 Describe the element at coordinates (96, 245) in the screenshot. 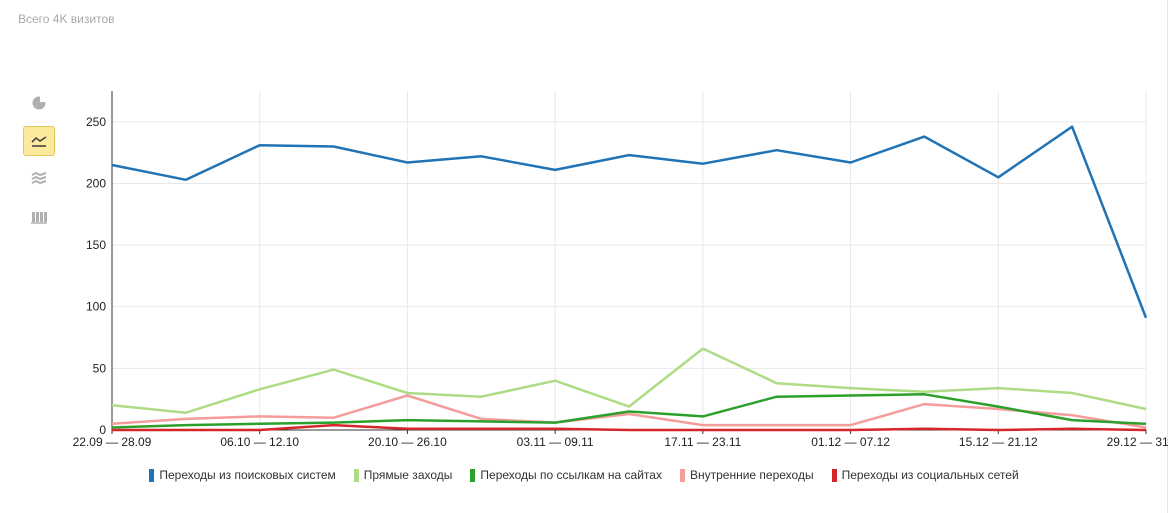

I see `y-tick-label: 150` at that location.